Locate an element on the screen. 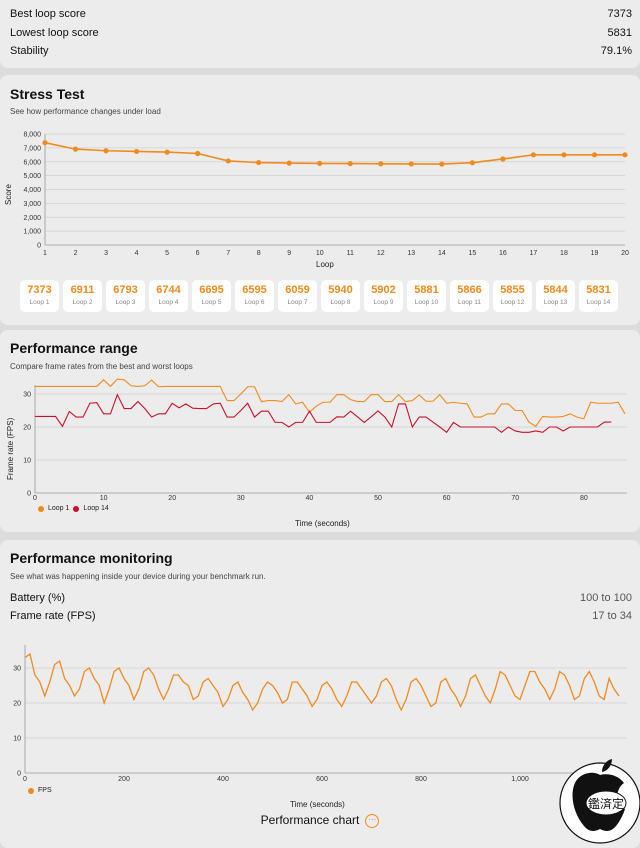 This screenshot has width=640, height=848. loop-score-value: 5881 is located at coordinates (426, 290).